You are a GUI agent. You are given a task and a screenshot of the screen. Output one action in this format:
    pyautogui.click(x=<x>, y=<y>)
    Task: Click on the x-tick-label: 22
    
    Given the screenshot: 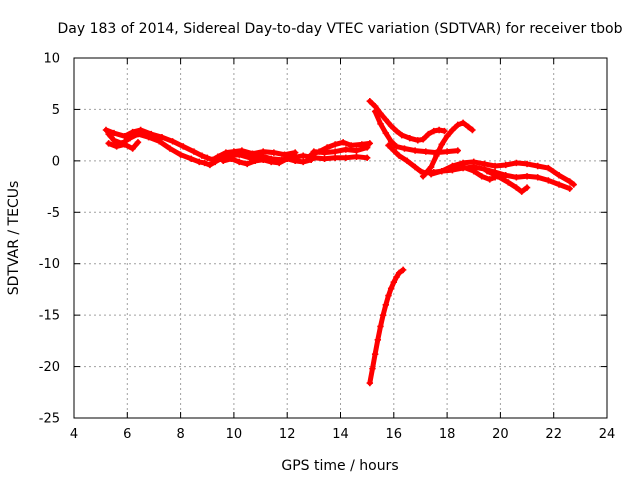 What is the action you would take?
    pyautogui.click(x=553, y=434)
    